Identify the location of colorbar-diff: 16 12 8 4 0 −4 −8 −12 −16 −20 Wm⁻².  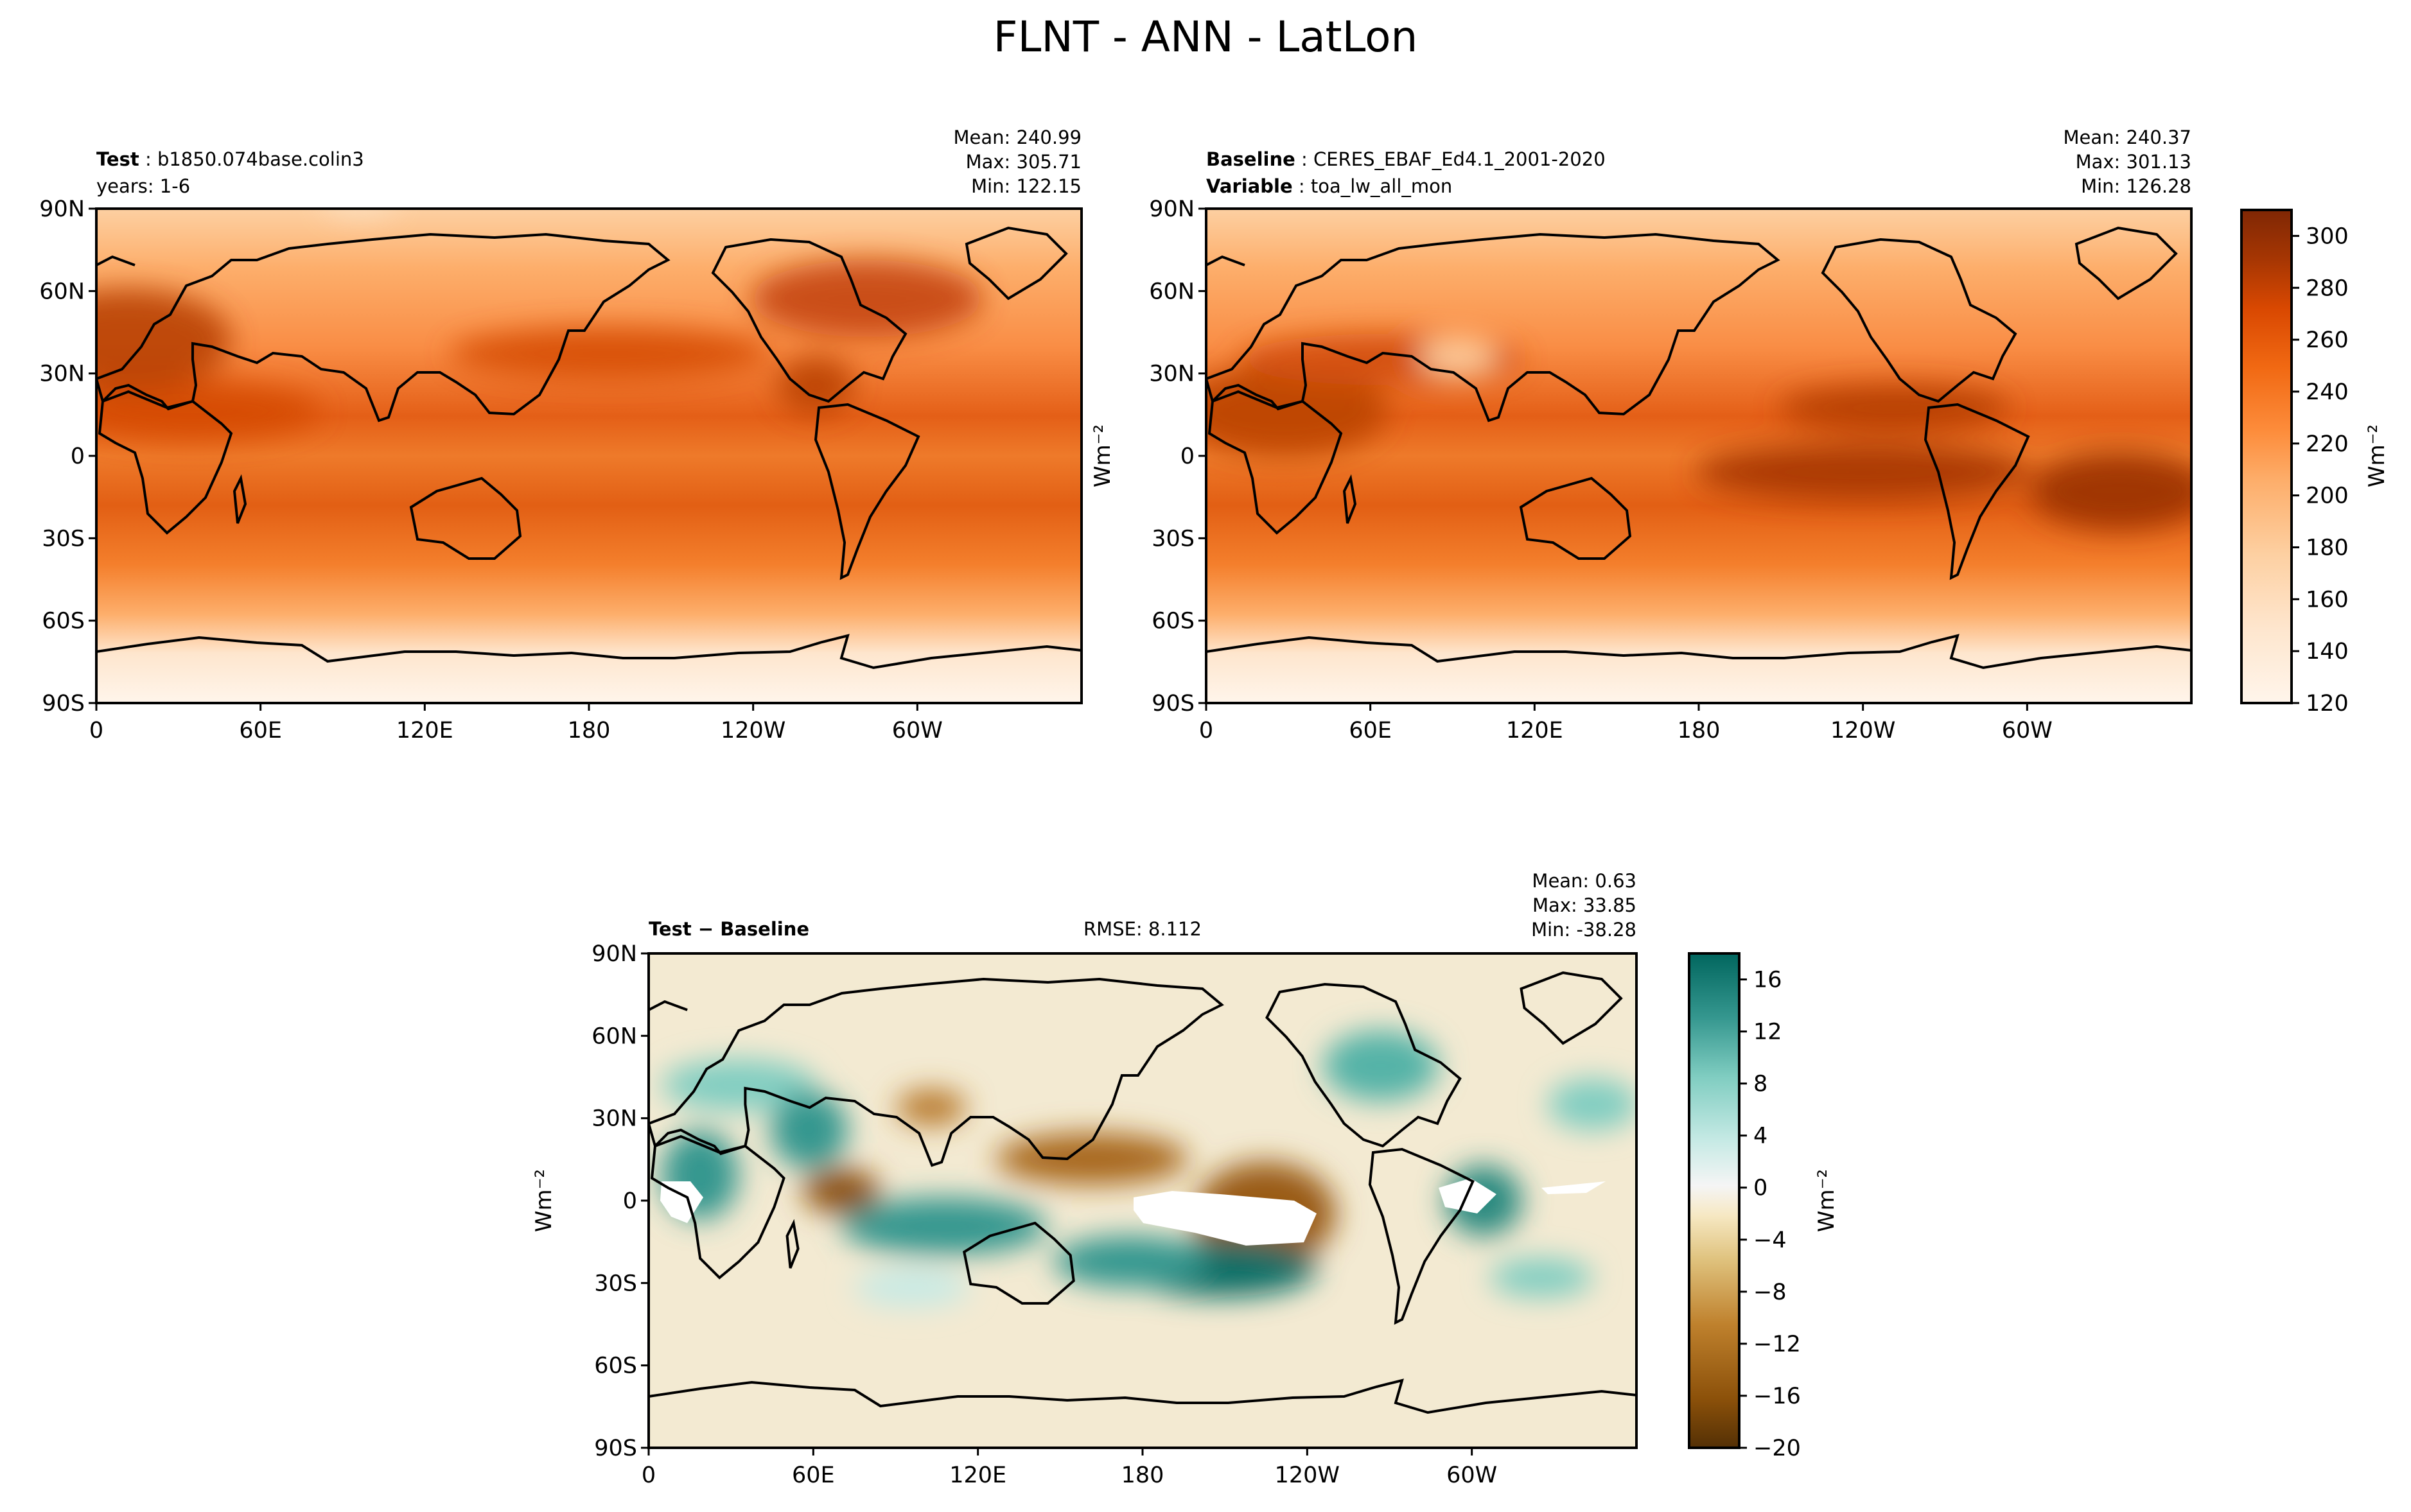
(1763, 1206).